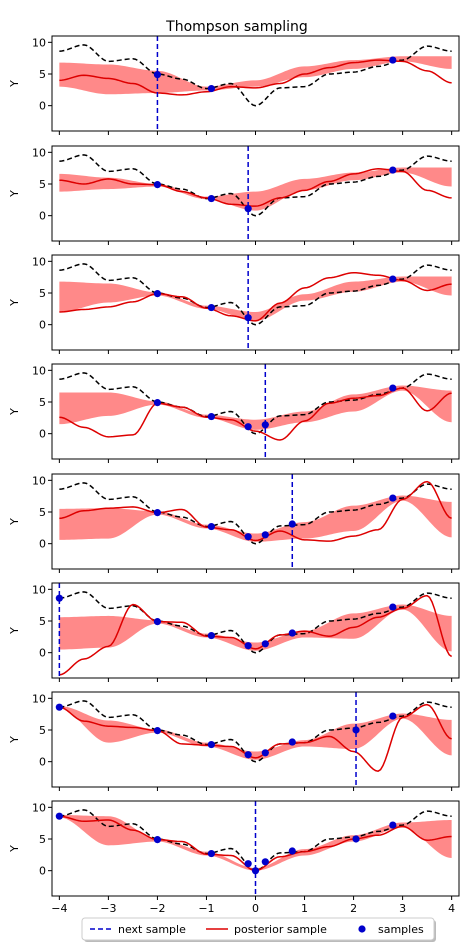  I want to click on panel-4: 0 5 10 Y, so click(234, 413).